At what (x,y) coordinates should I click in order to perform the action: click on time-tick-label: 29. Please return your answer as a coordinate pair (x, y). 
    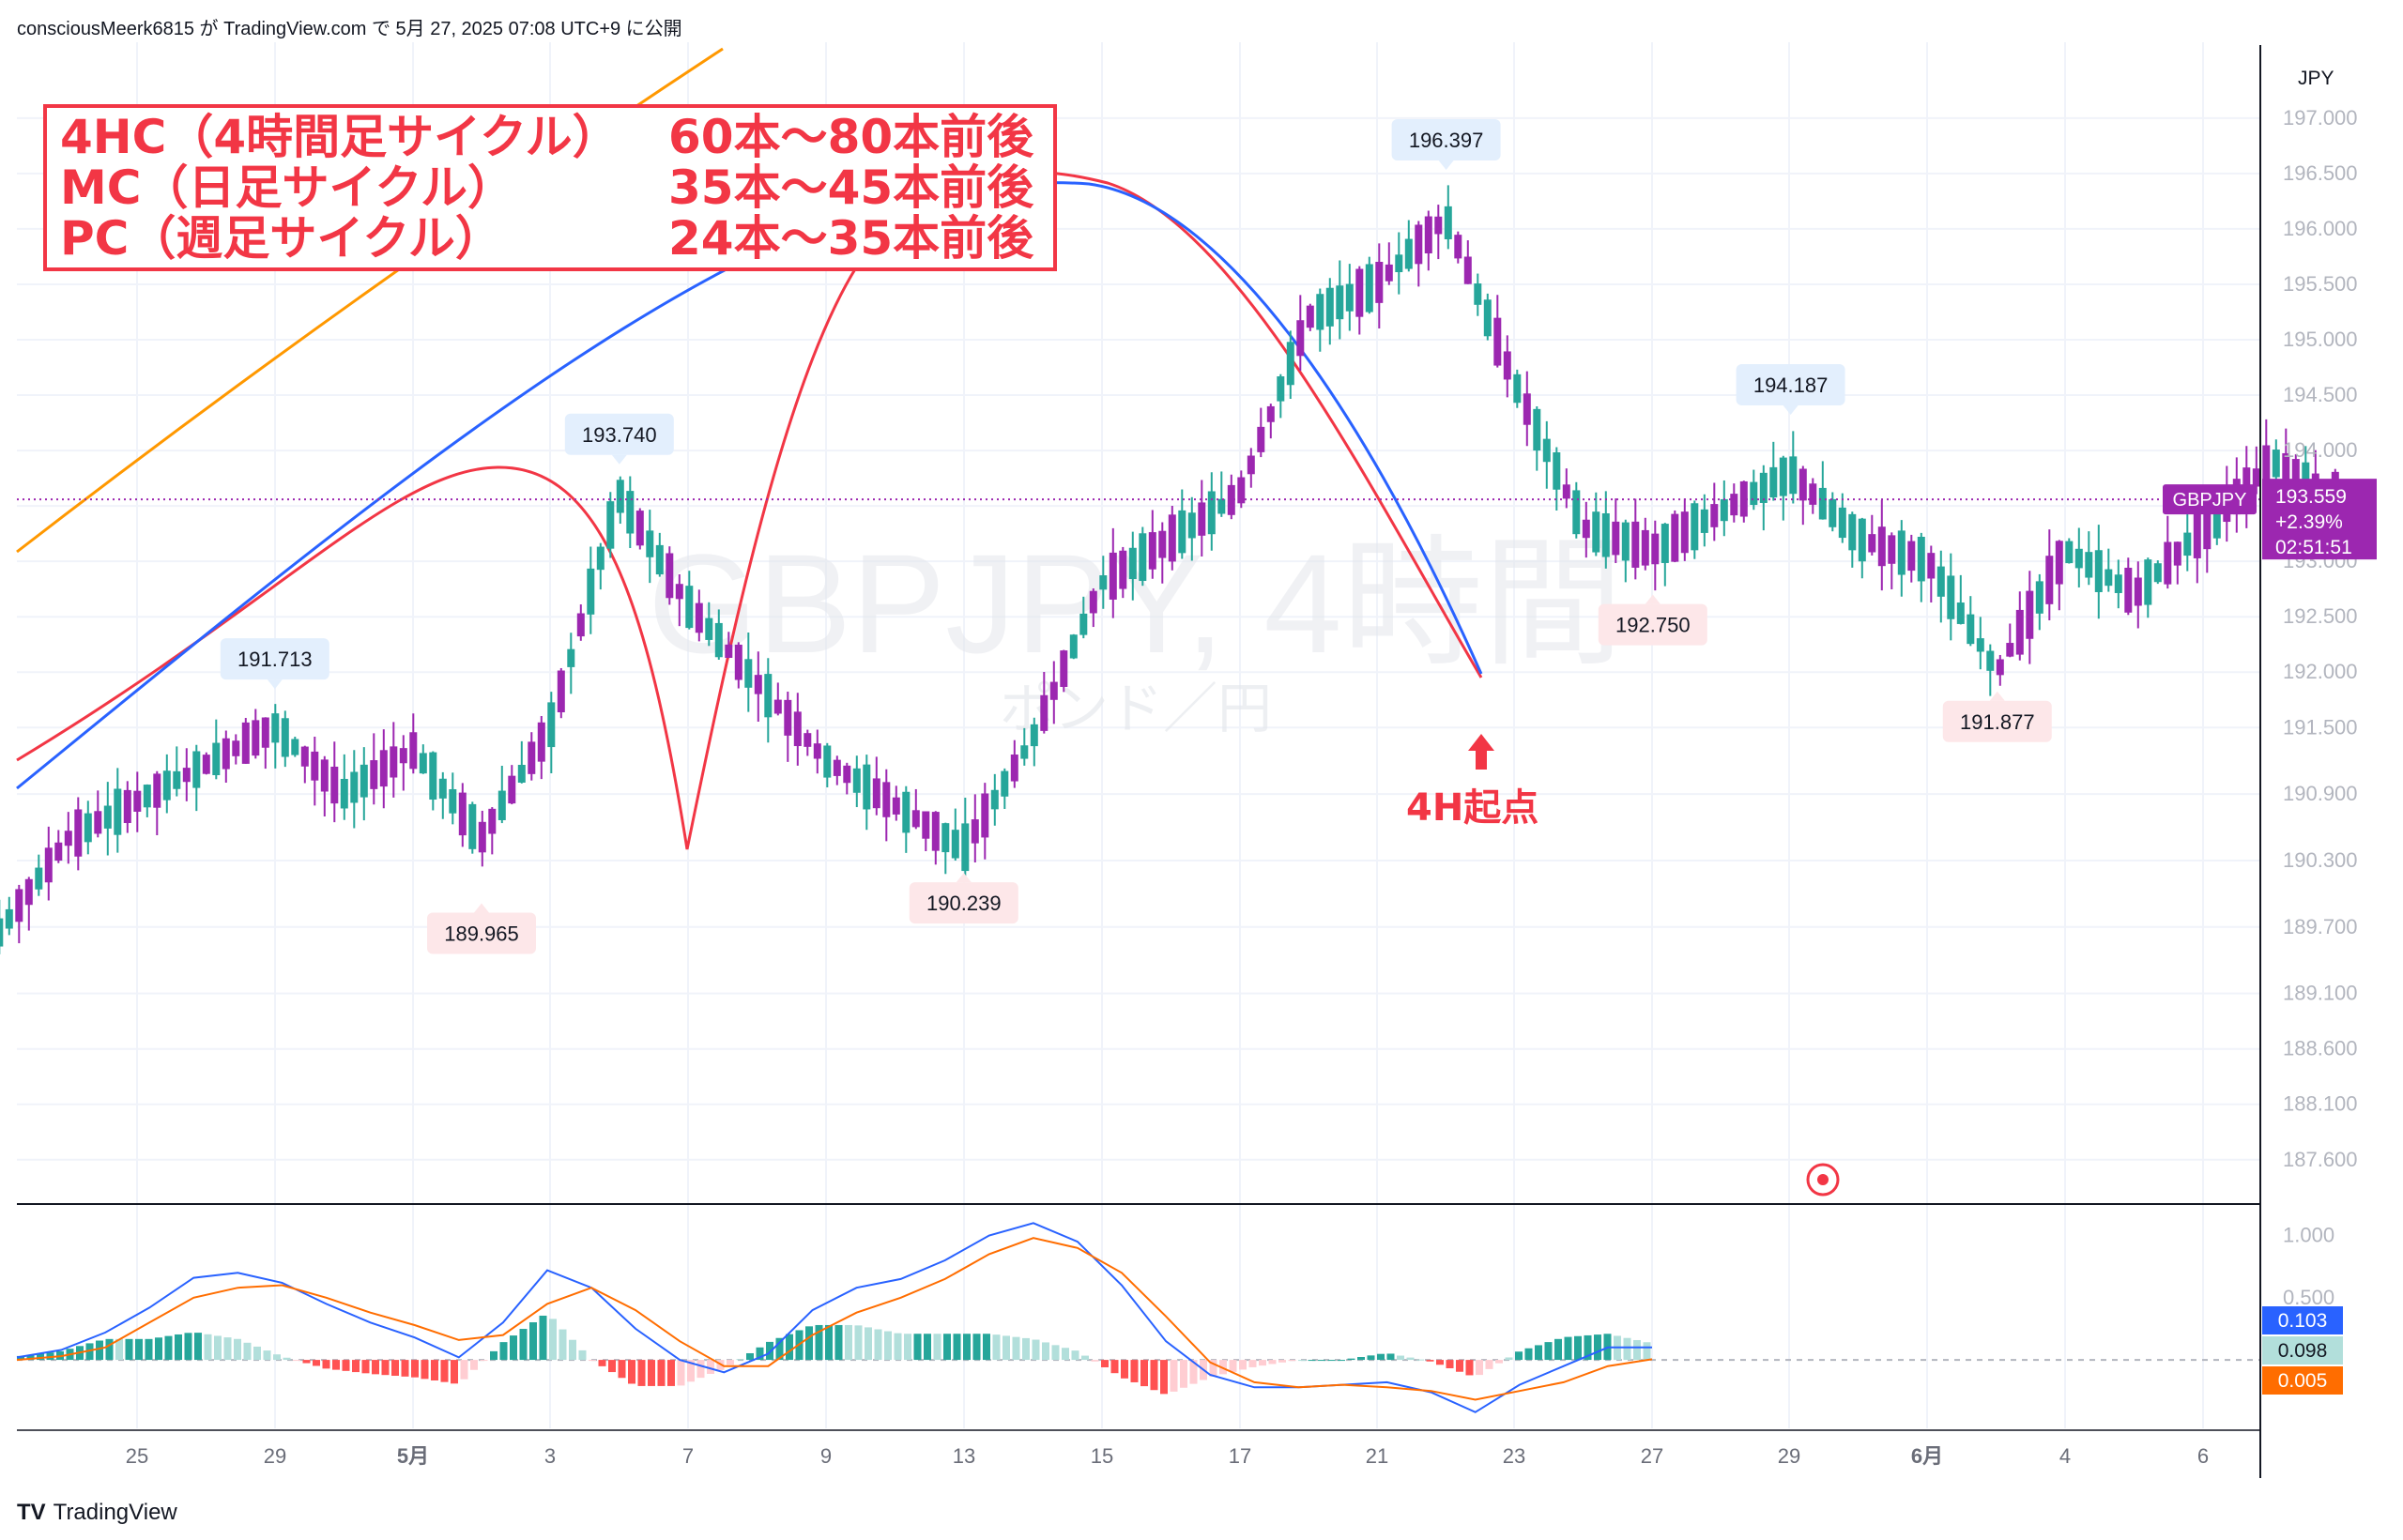
    Looking at the image, I should click on (1789, 1456).